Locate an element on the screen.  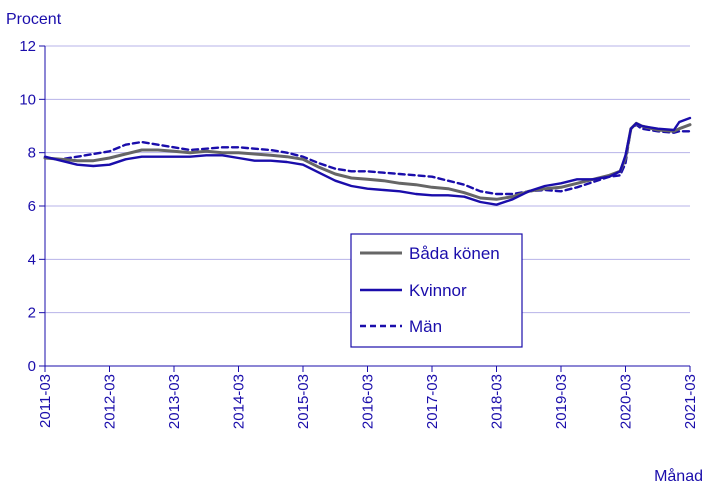
y-tick-label: 6 is located at coordinates (32, 206).